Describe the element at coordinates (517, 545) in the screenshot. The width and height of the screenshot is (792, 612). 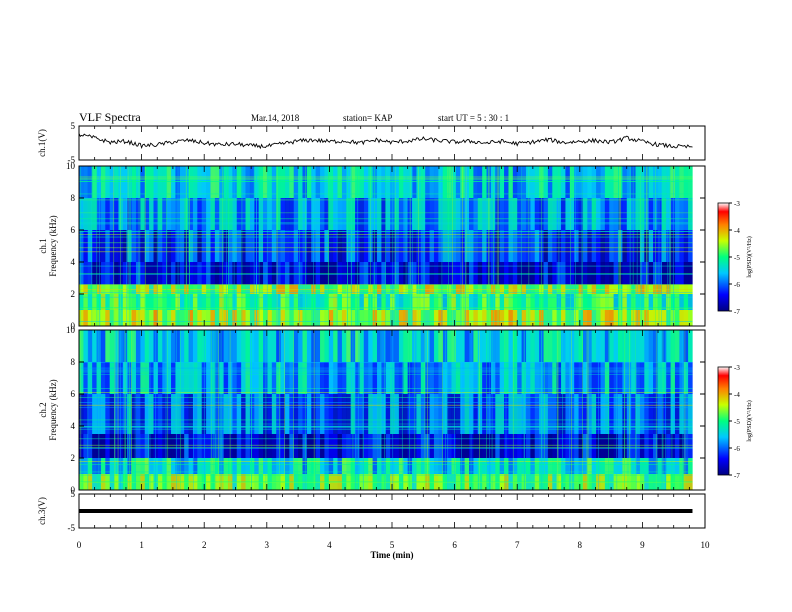
I see `x-tick-label: 7` at that location.